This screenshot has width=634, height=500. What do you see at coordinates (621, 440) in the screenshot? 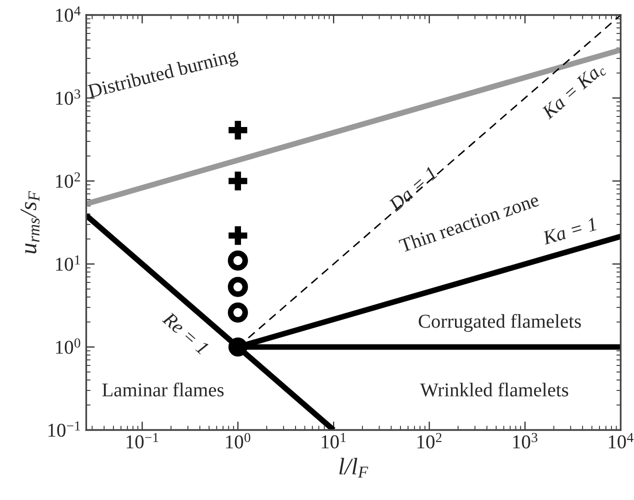
I see `x-tick-label: 10$^{4}$` at bounding box center [621, 440].